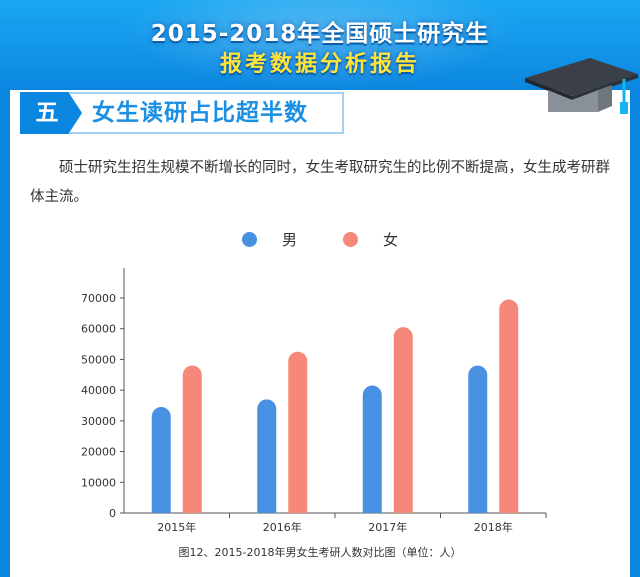  What do you see at coordinates (98, 482) in the screenshot?
I see `y-tick-label: 10000` at bounding box center [98, 482].